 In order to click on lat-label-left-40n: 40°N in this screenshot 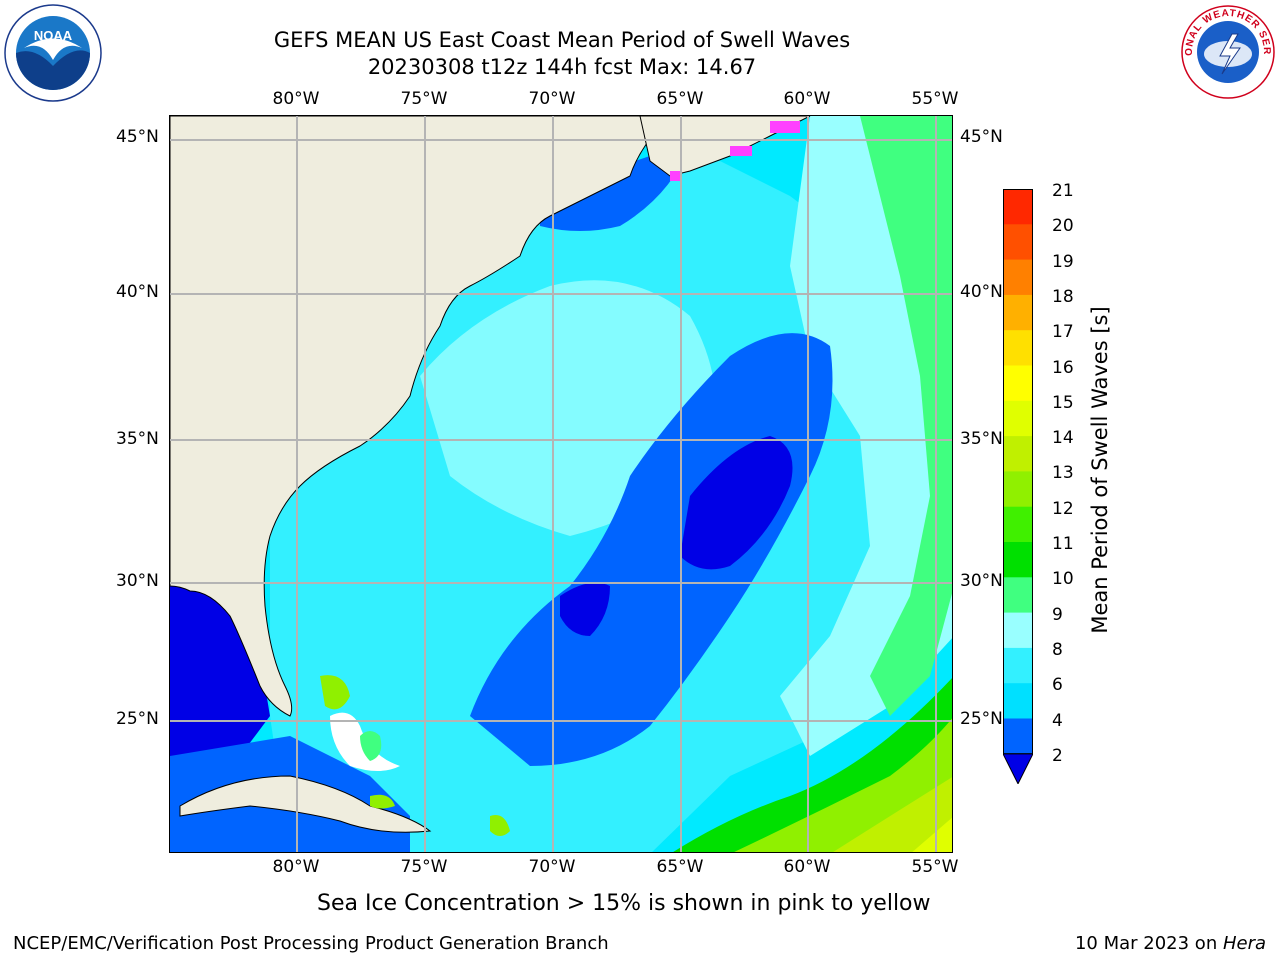, I will do `click(137, 292)`.